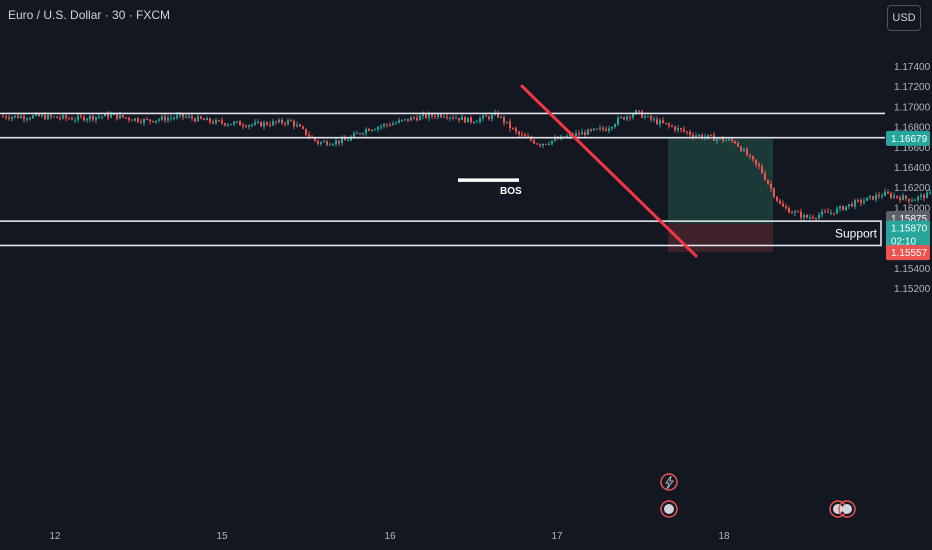 The width and height of the screenshot is (932, 550). What do you see at coordinates (669, 482) in the screenshot?
I see `lightning-glyph` at bounding box center [669, 482].